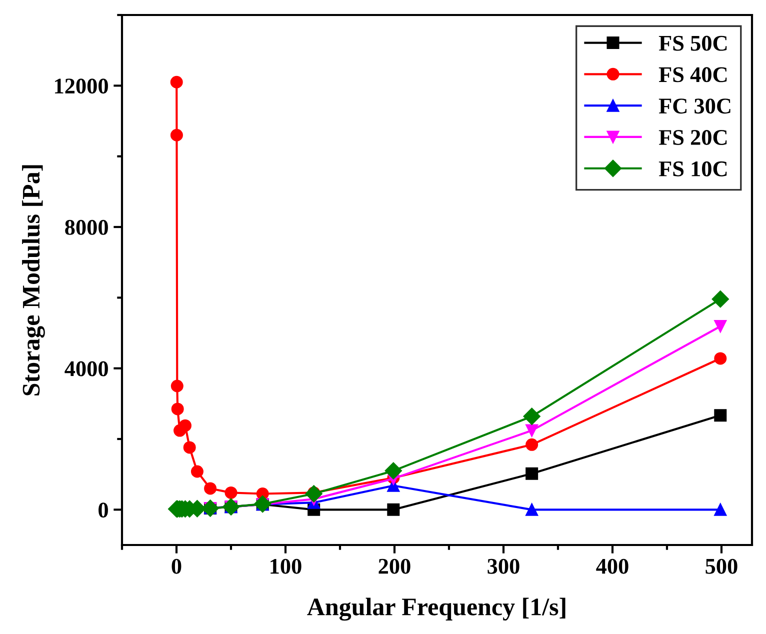  What do you see at coordinates (436, 609) in the screenshot?
I see `x-axis-title: Angular Frequency [1/s]` at bounding box center [436, 609].